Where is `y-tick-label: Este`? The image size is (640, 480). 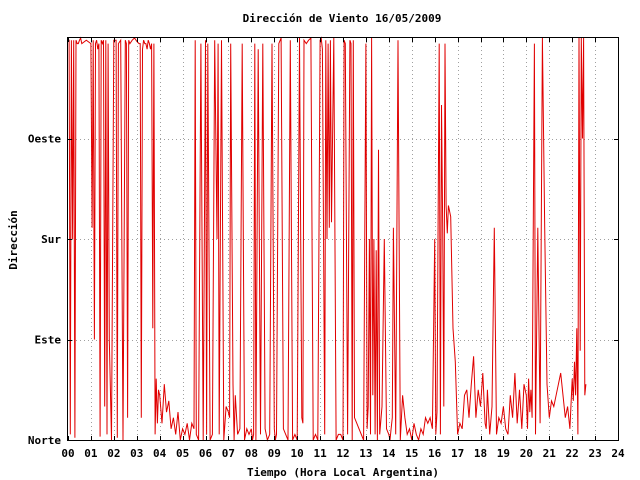 y-tick-label: Este is located at coordinates (48, 340).